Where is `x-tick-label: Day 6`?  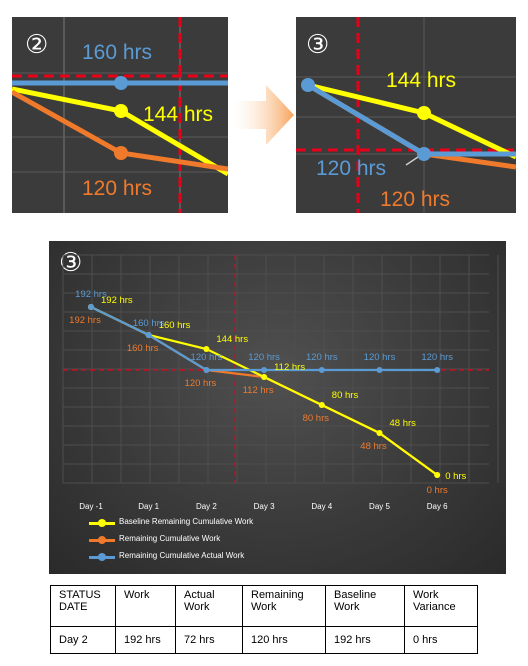
x-tick-label: Day 6 is located at coordinates (437, 506).